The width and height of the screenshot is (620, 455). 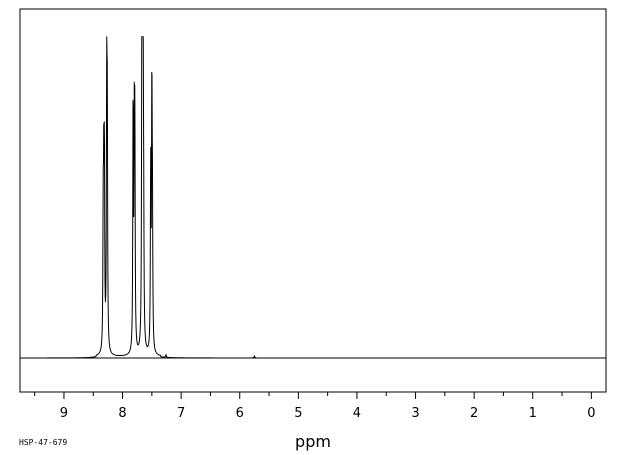 What do you see at coordinates (357, 413) in the screenshot?
I see `tick-label: 4` at bounding box center [357, 413].